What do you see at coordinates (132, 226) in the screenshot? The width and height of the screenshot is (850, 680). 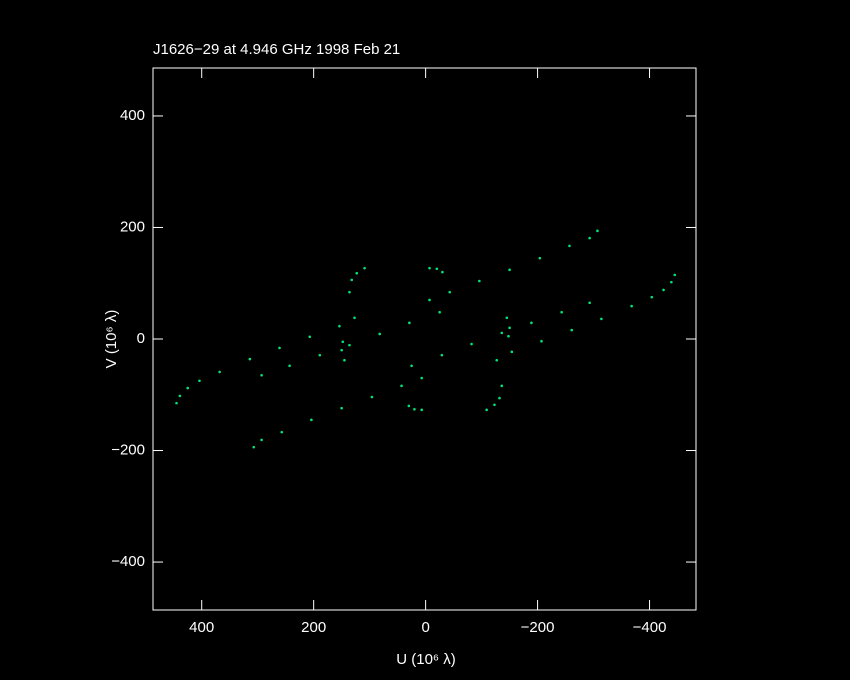 I see `y-tick-label: 200` at bounding box center [132, 226].